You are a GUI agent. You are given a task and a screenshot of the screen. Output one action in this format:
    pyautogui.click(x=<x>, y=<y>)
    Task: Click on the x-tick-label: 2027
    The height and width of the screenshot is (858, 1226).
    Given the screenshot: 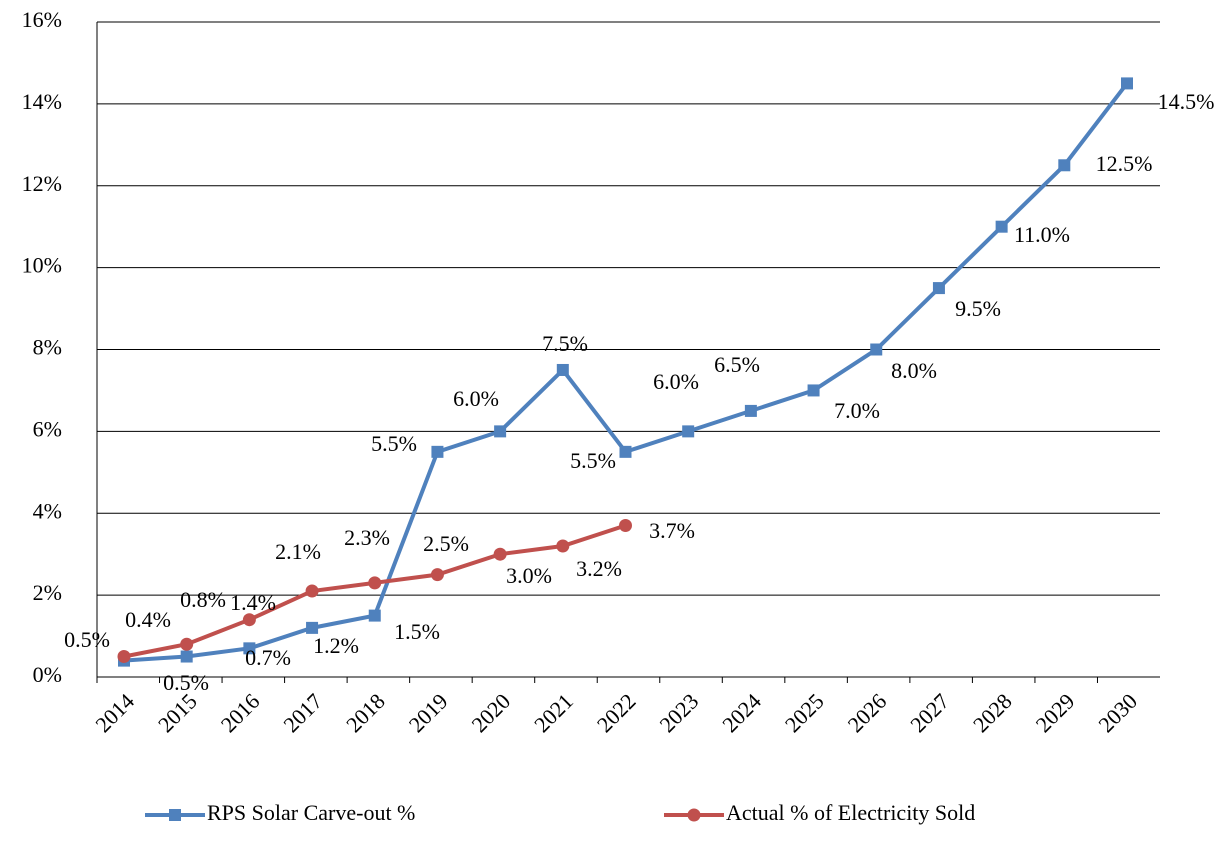 What is the action you would take?
    pyautogui.click(x=929, y=712)
    